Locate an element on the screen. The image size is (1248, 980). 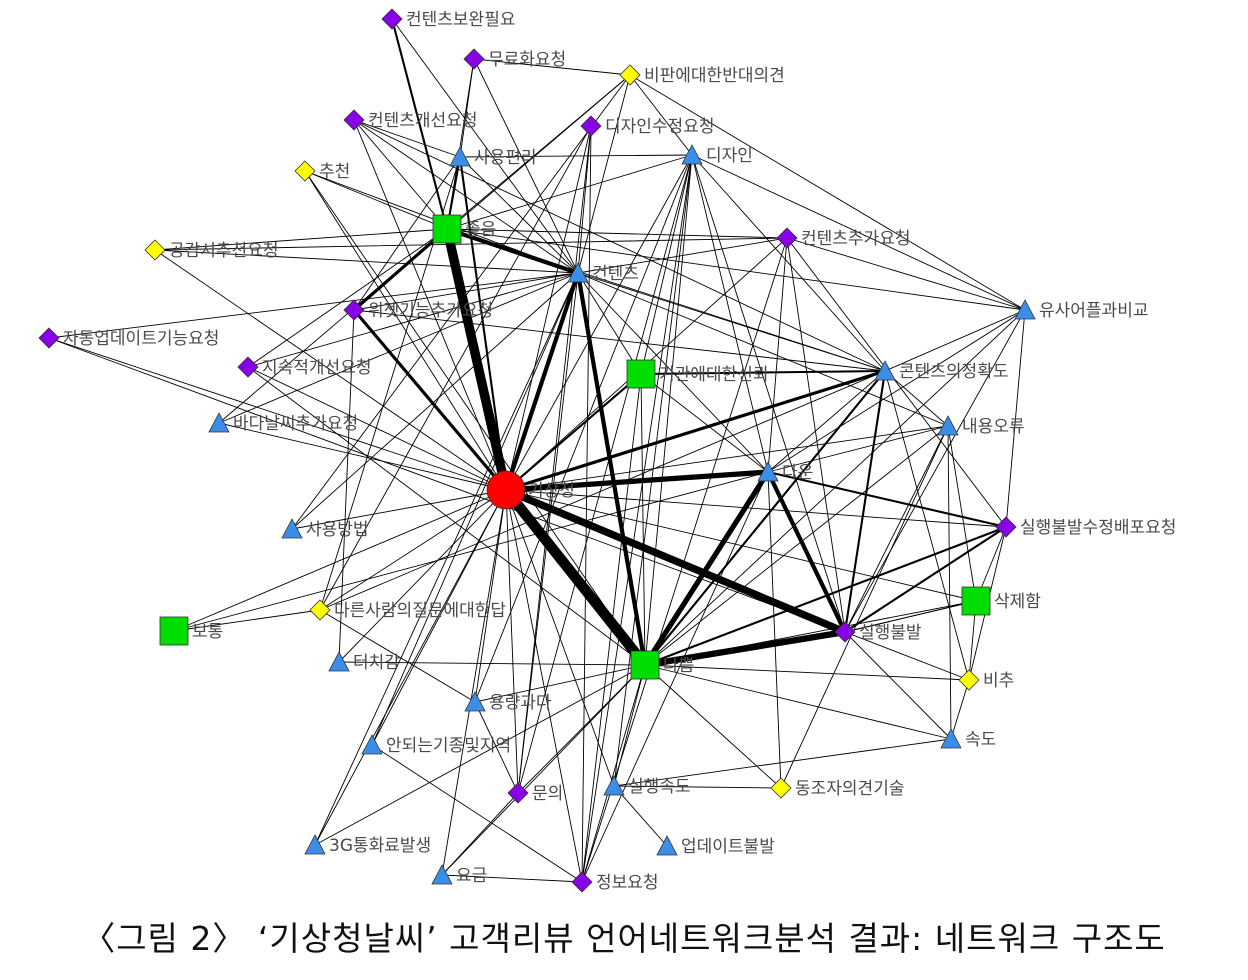
node: 3G통화료발생 is located at coordinates (367, 845).